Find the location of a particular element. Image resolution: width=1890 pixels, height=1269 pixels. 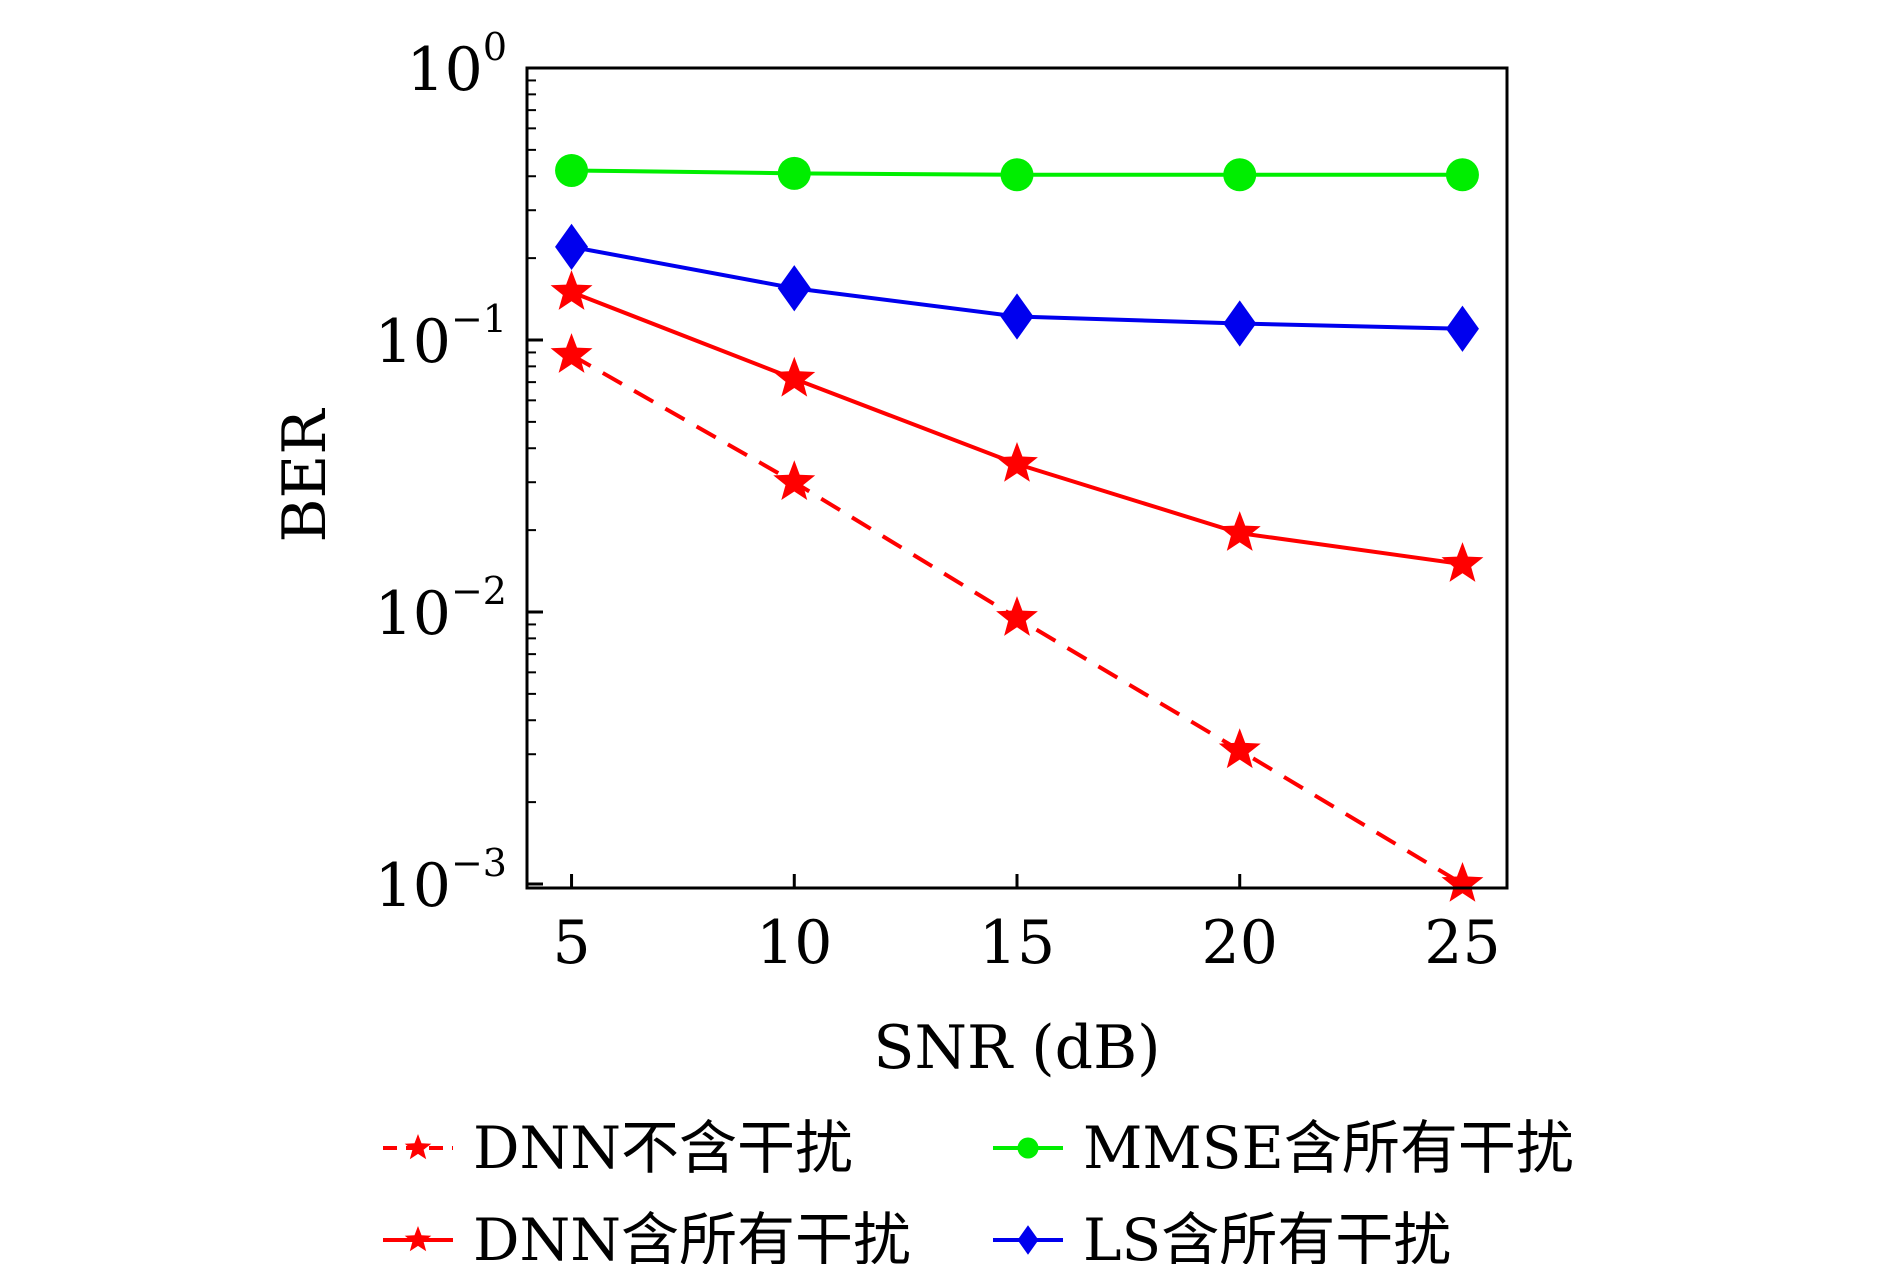

x-axis-title: SNR (dB) is located at coordinates (1016, 1048).